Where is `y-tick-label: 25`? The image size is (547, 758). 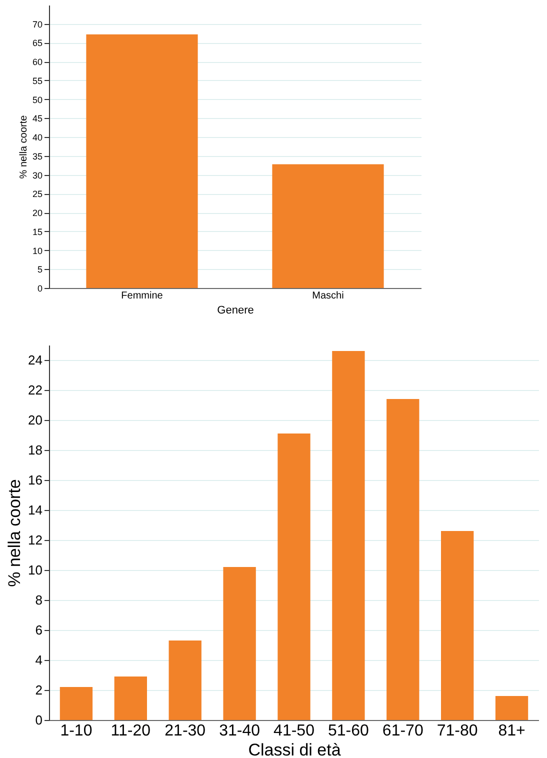 y-tick-label: 25 is located at coordinates (37, 194).